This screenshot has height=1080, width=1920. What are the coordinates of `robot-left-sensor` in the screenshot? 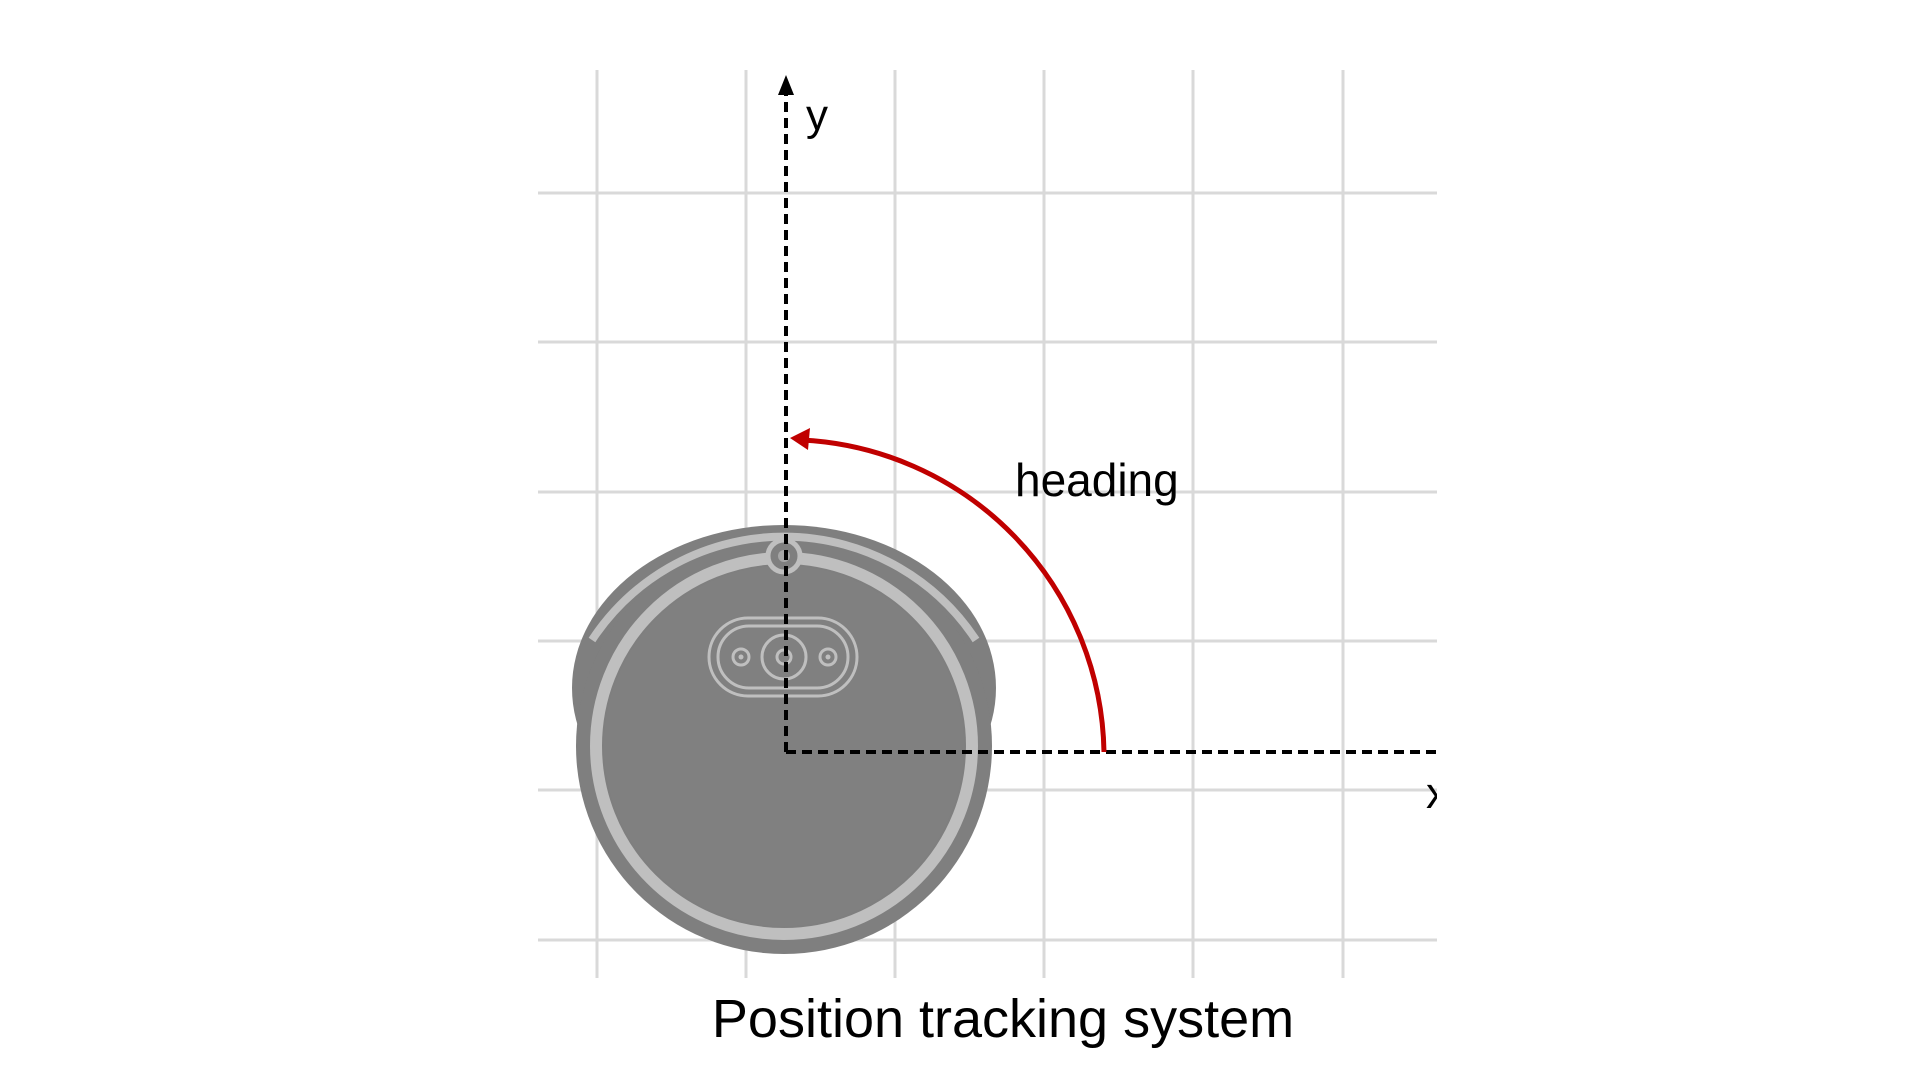 It's located at (741, 657).